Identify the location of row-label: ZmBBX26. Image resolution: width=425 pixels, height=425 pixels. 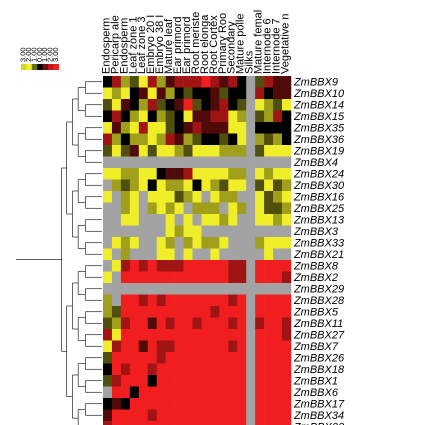
(319, 359).